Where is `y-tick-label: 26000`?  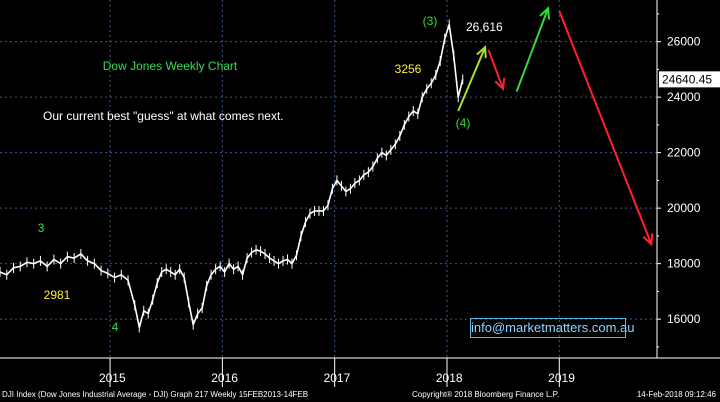
y-tick-label: 26000 is located at coordinates (684, 42).